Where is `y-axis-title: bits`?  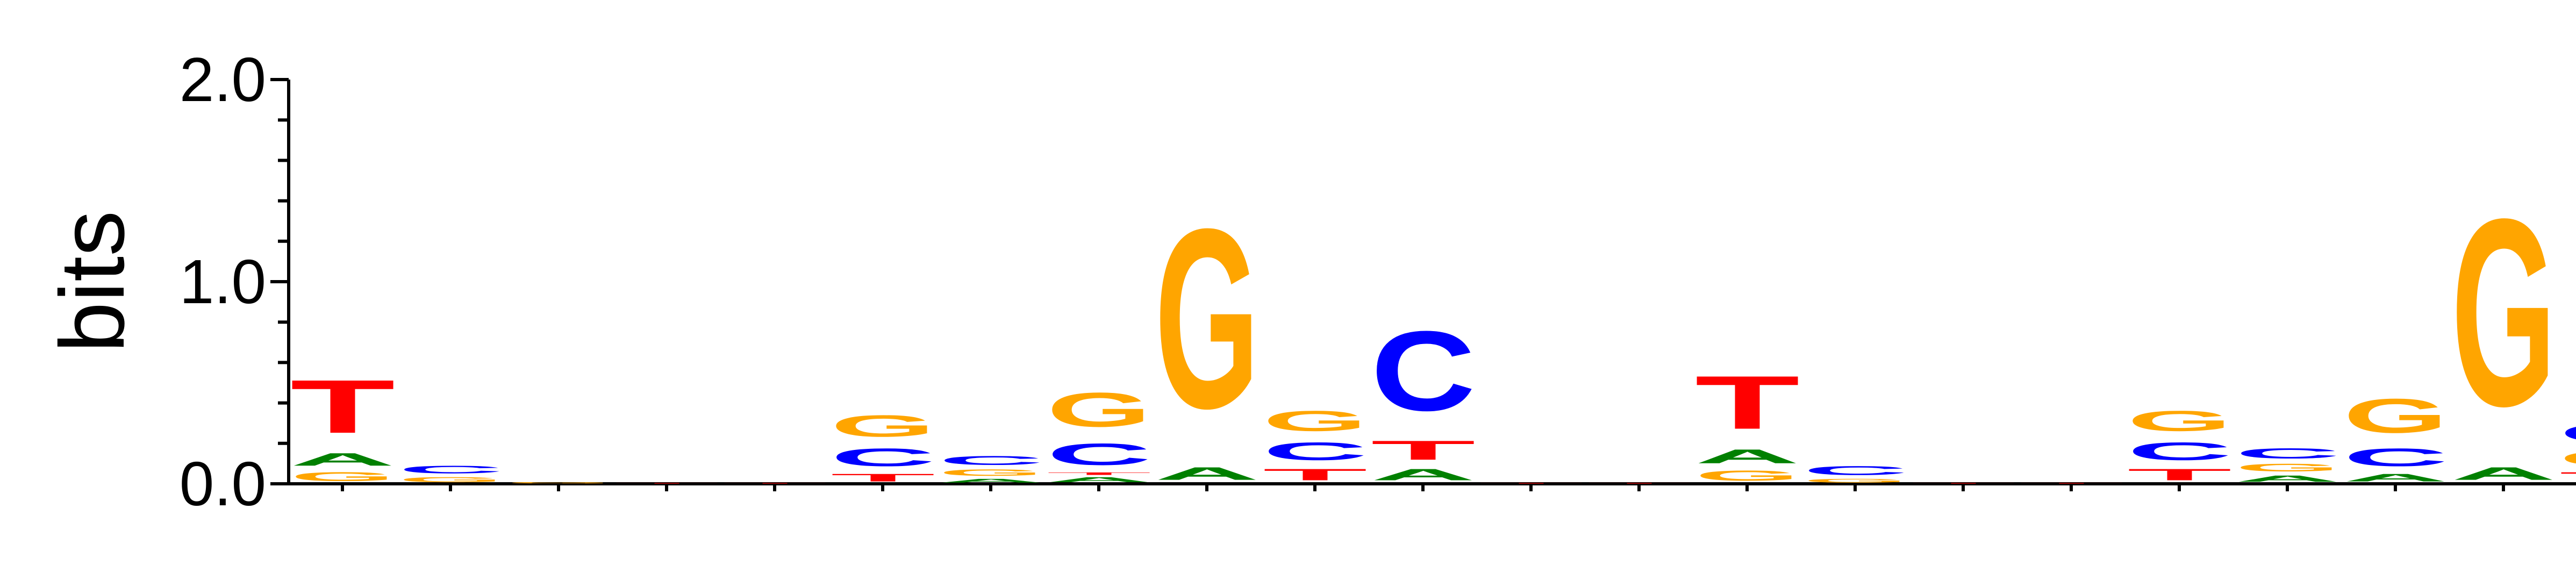 y-axis-title: bits is located at coordinates (92, 282).